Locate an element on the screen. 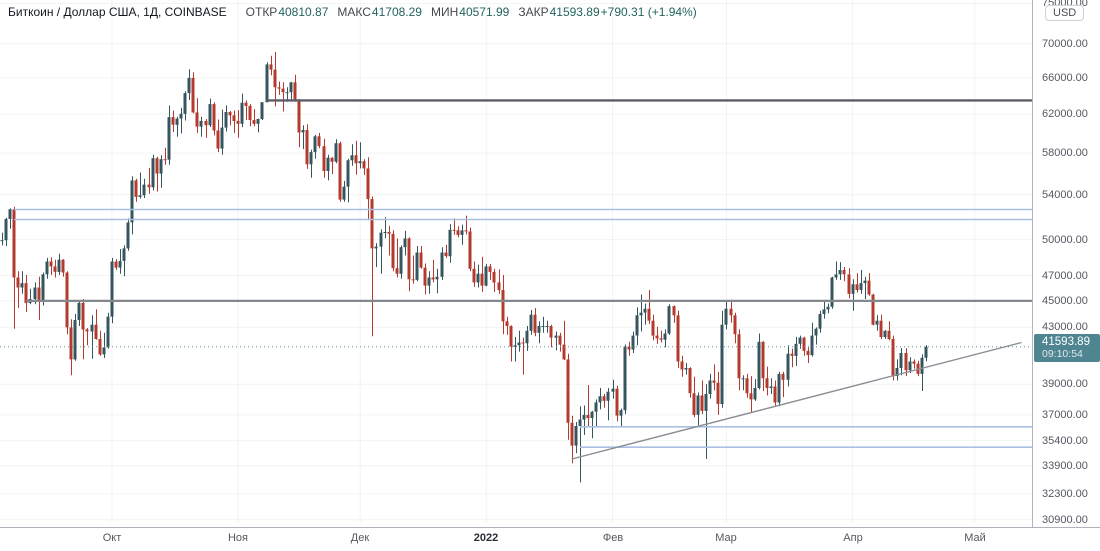 This screenshot has width=1100, height=551. symbol-title: Биткоин / Доллар США, 1Д, COINBASE is located at coordinates (117, 12).